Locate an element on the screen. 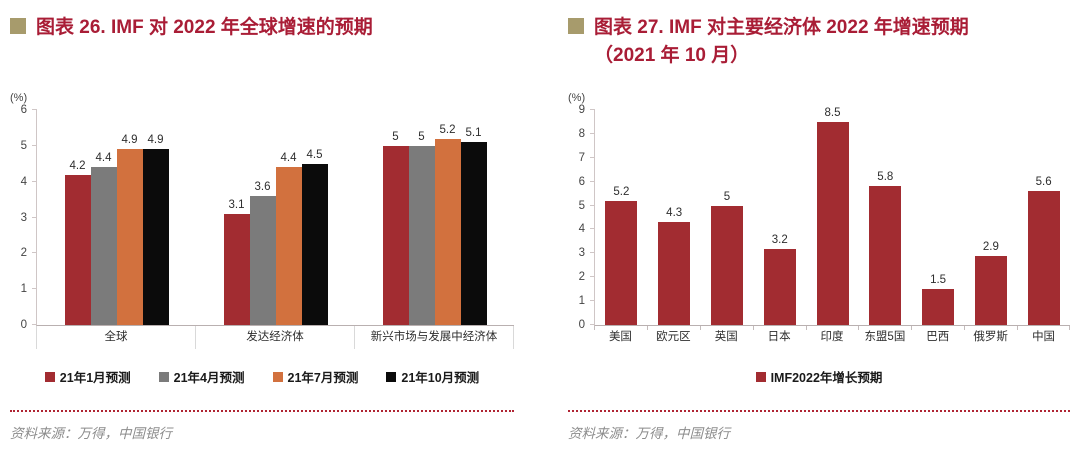  x-axis: 全球 发达经济体 新兴市场与发展中经济体 is located at coordinates (275, 337).